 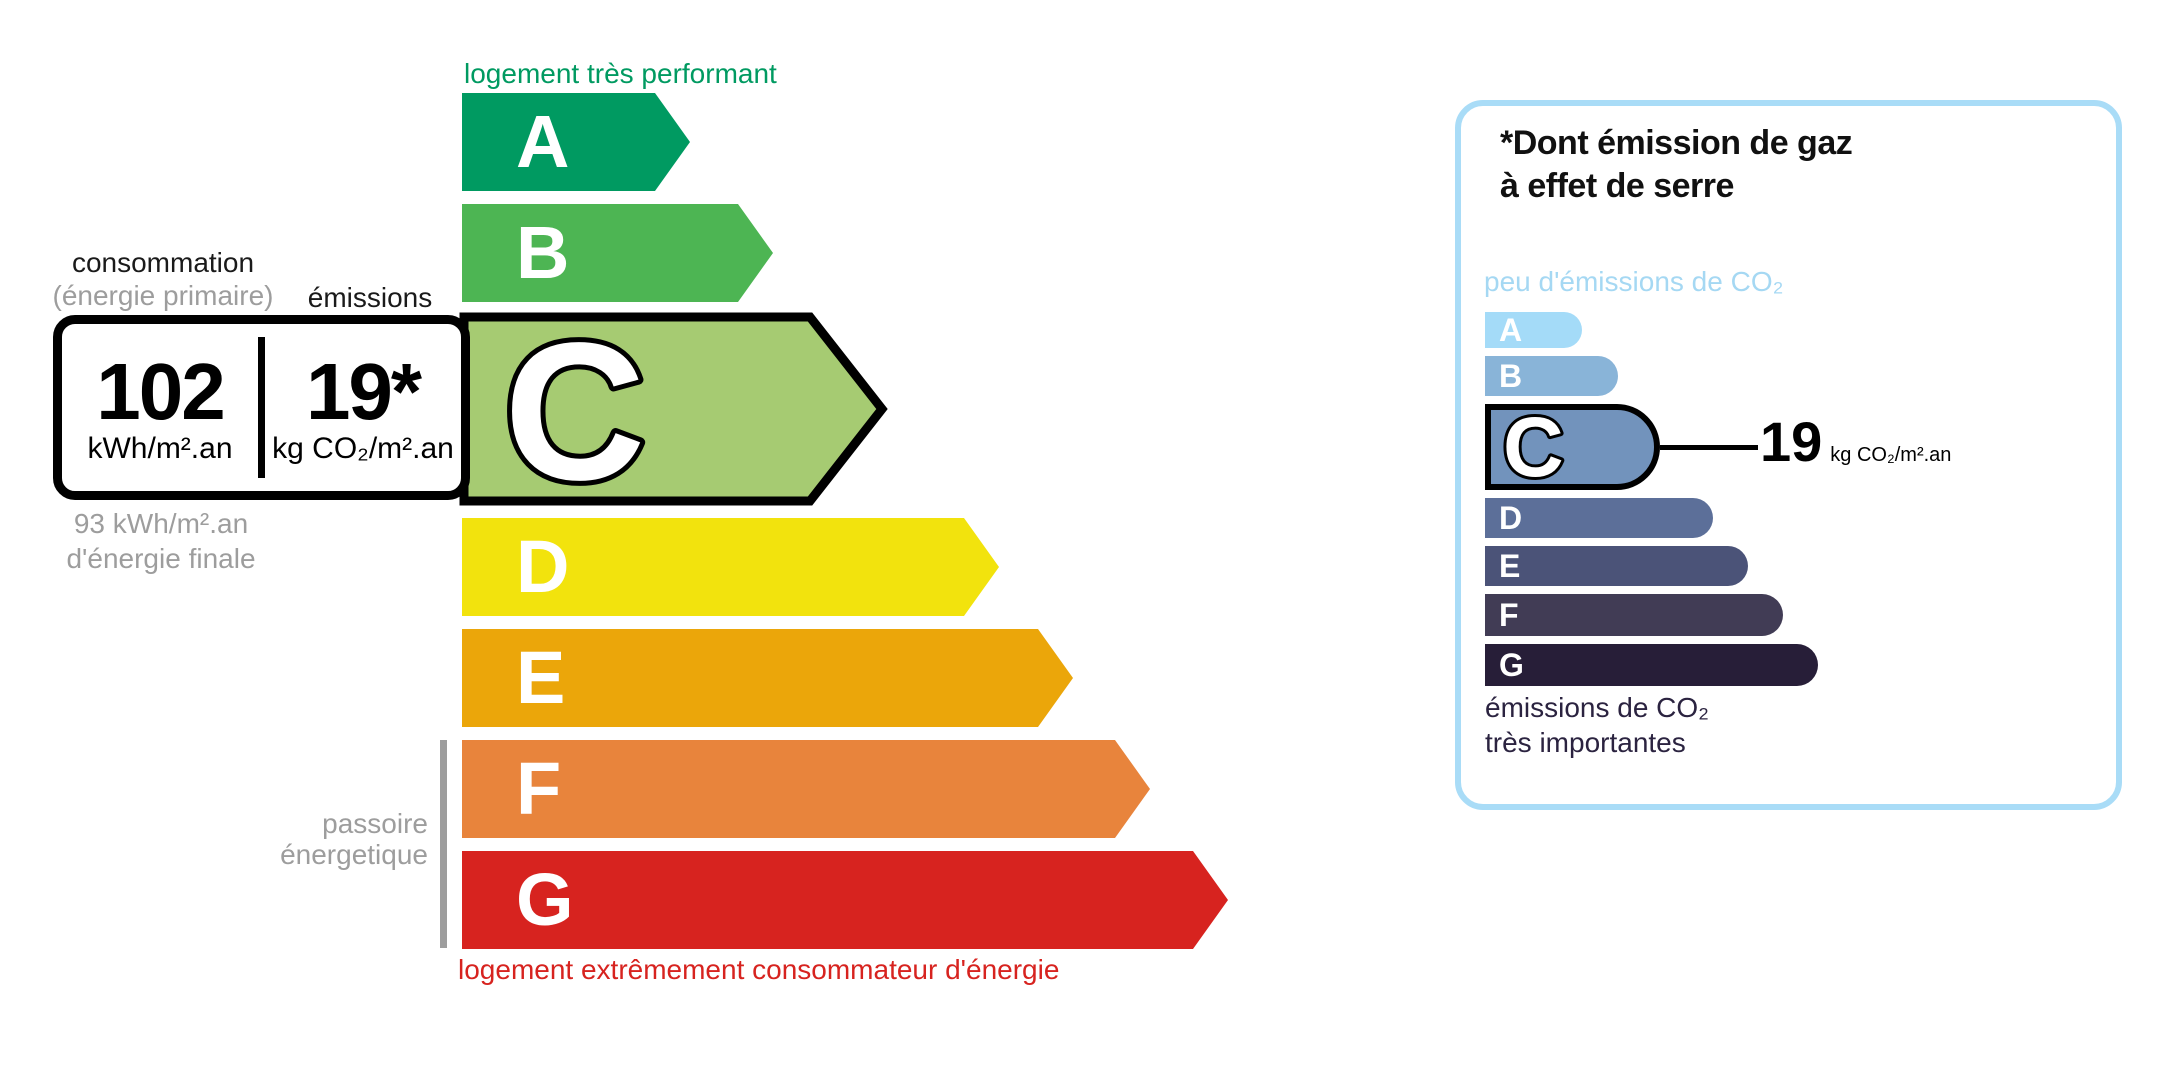 I want to click on sieve-label-line2: énergetique, so click(x=354, y=854).